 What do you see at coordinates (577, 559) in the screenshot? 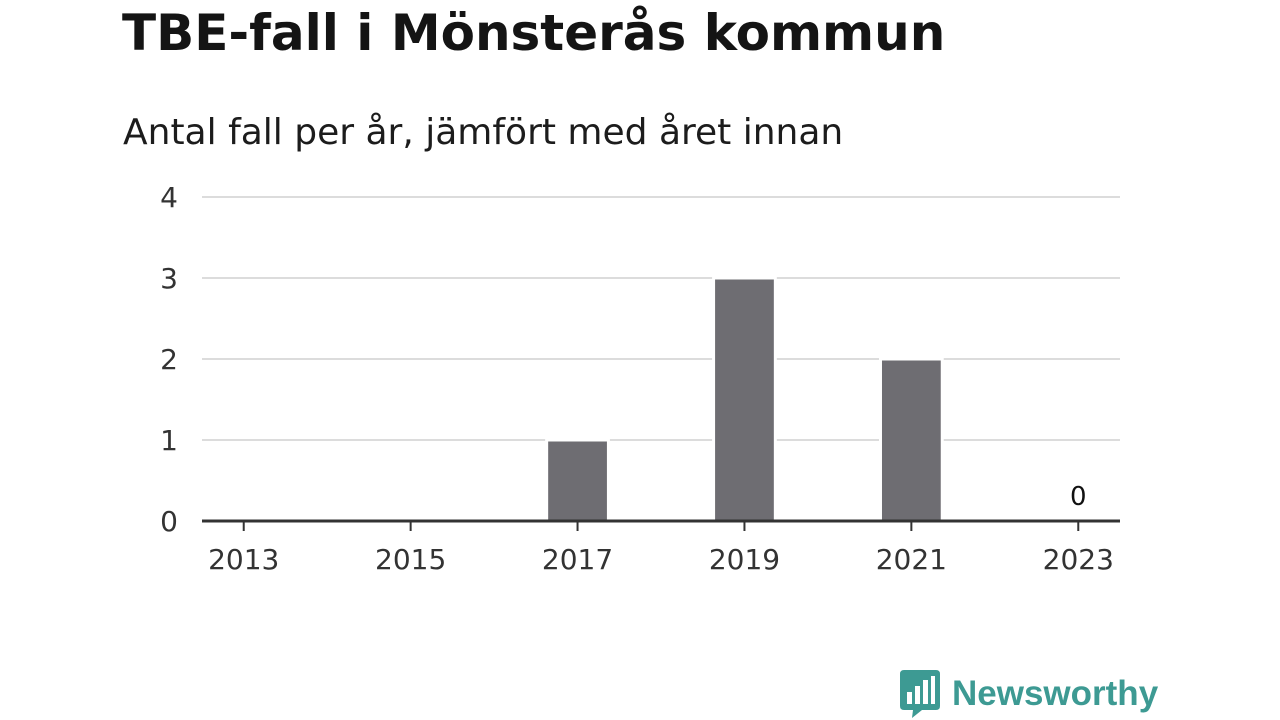
I see `x-tick-label: 2017` at bounding box center [577, 559].